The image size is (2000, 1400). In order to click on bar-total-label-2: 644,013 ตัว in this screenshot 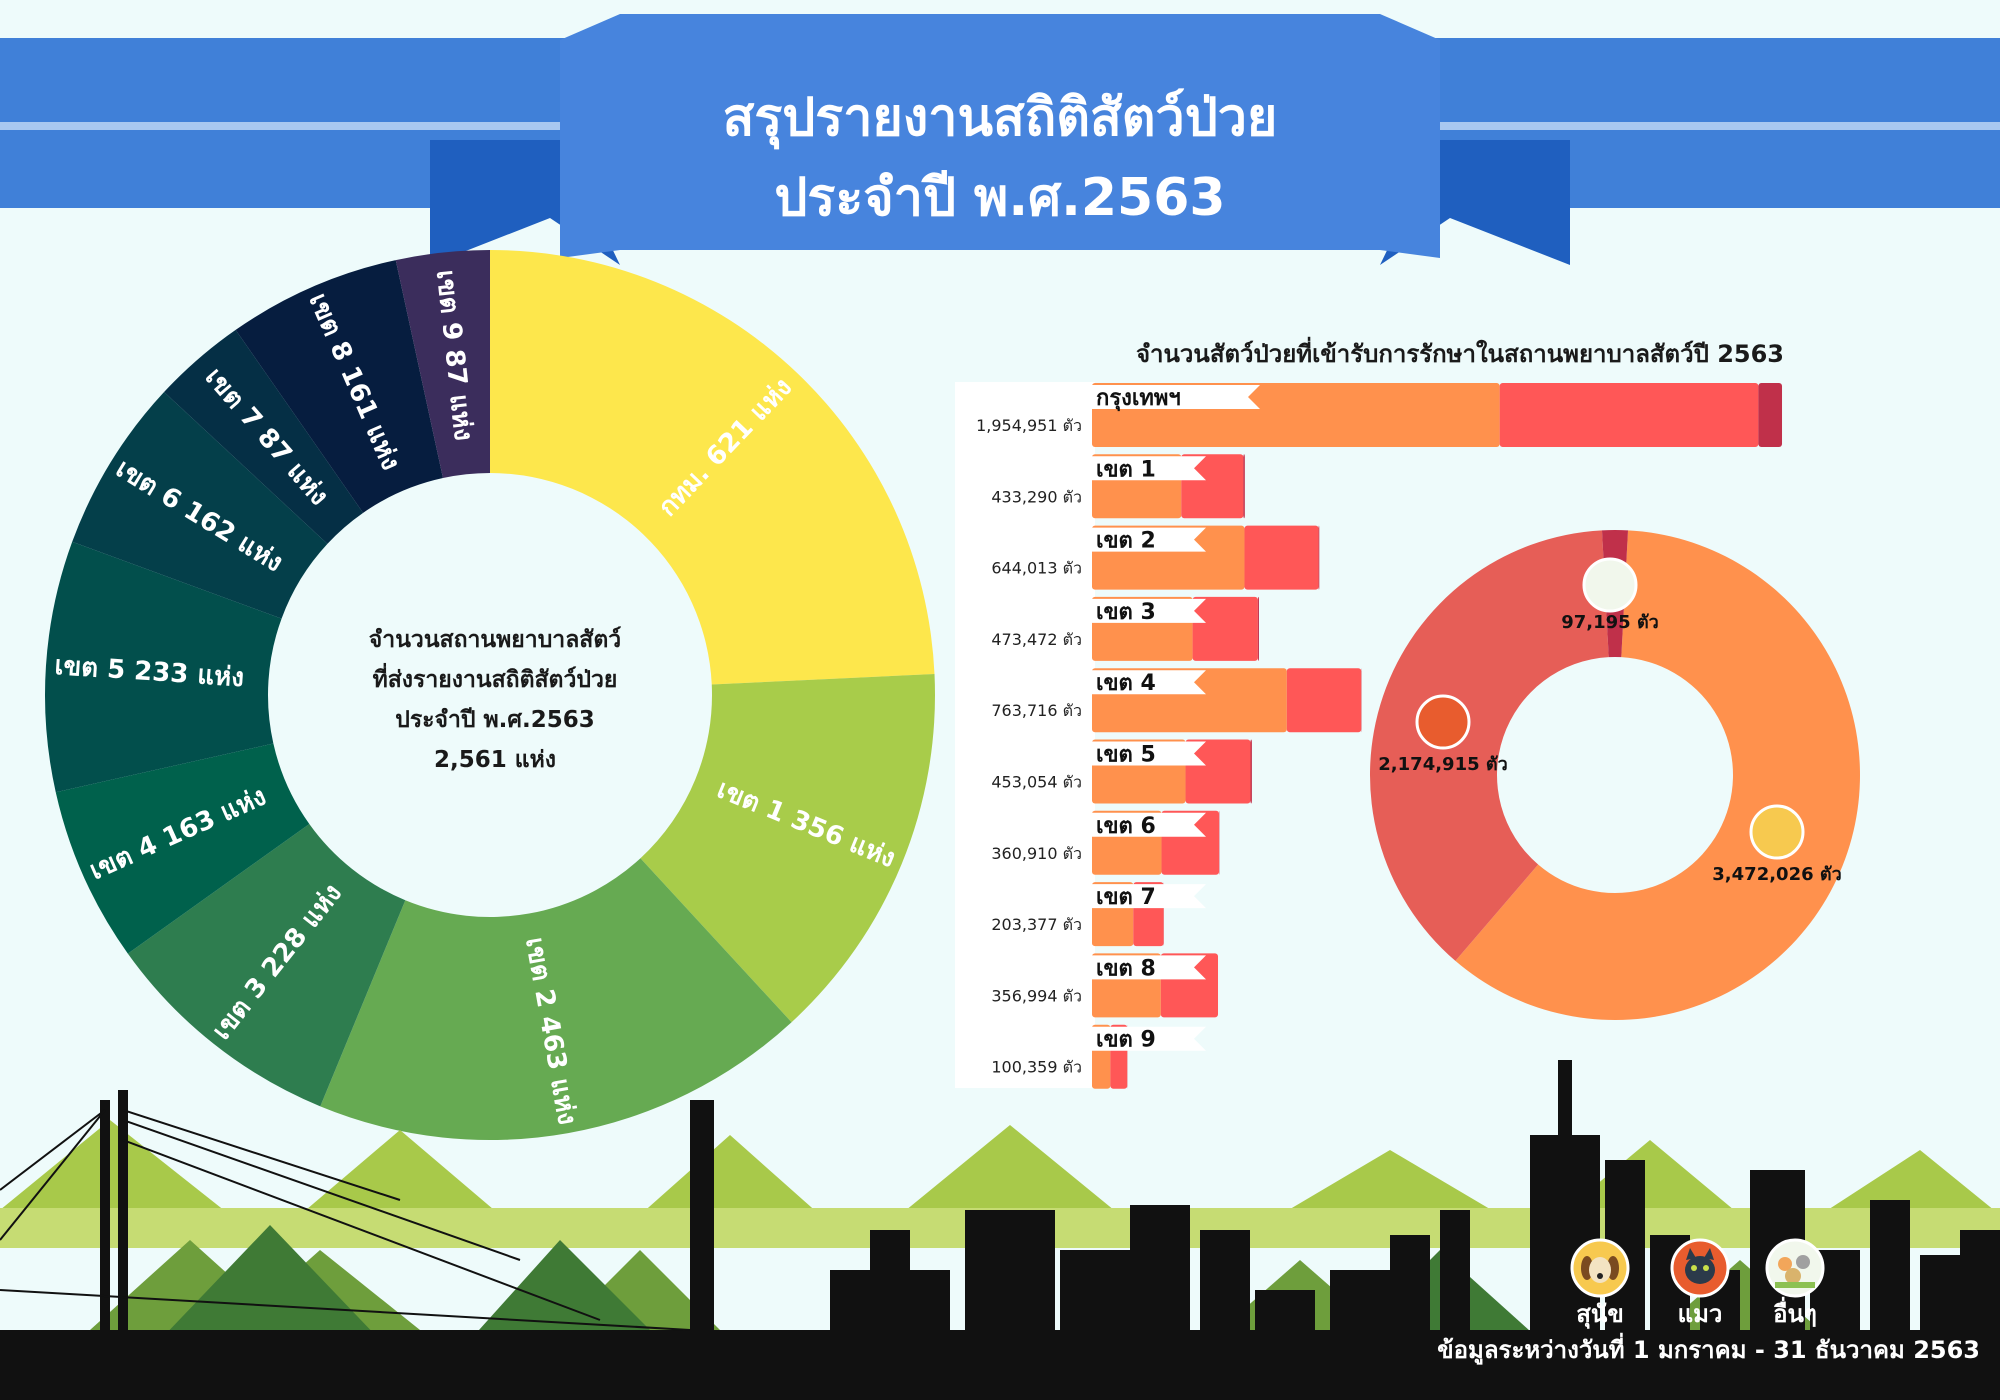, I will do `click(1036, 568)`.